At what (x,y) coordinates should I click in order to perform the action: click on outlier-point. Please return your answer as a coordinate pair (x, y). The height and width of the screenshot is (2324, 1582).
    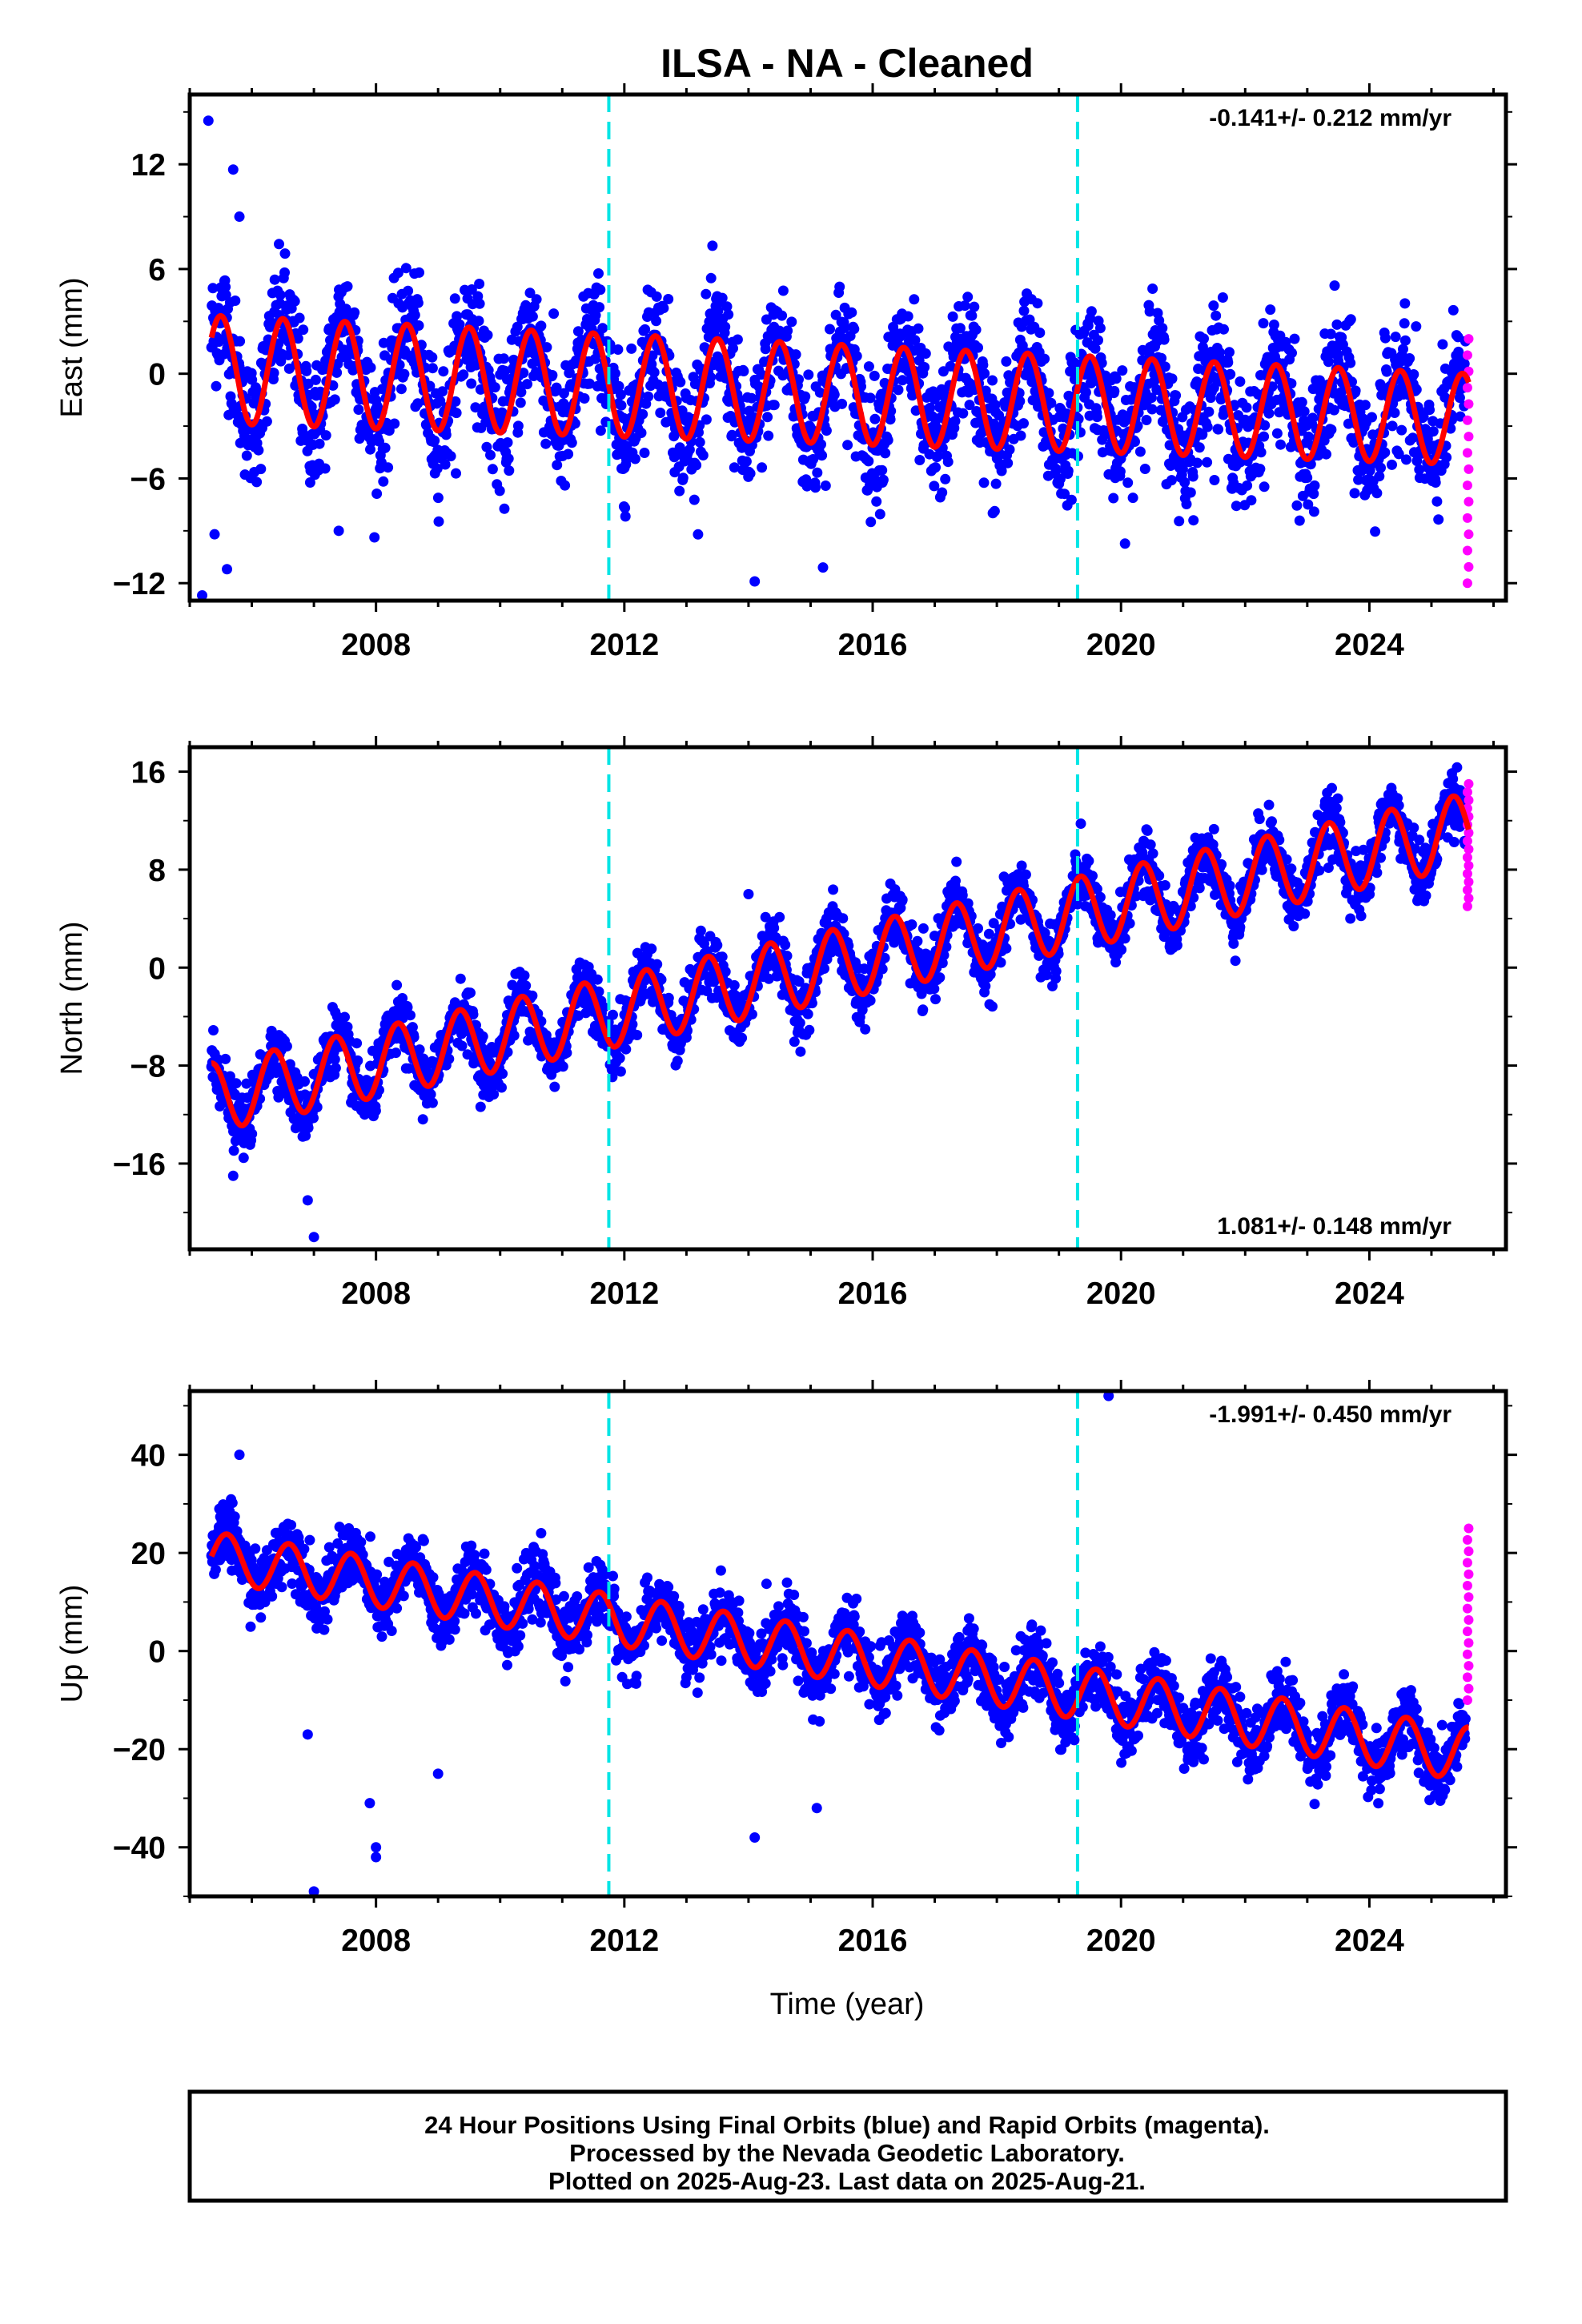
    Looking at the image, I should click on (823, 567).